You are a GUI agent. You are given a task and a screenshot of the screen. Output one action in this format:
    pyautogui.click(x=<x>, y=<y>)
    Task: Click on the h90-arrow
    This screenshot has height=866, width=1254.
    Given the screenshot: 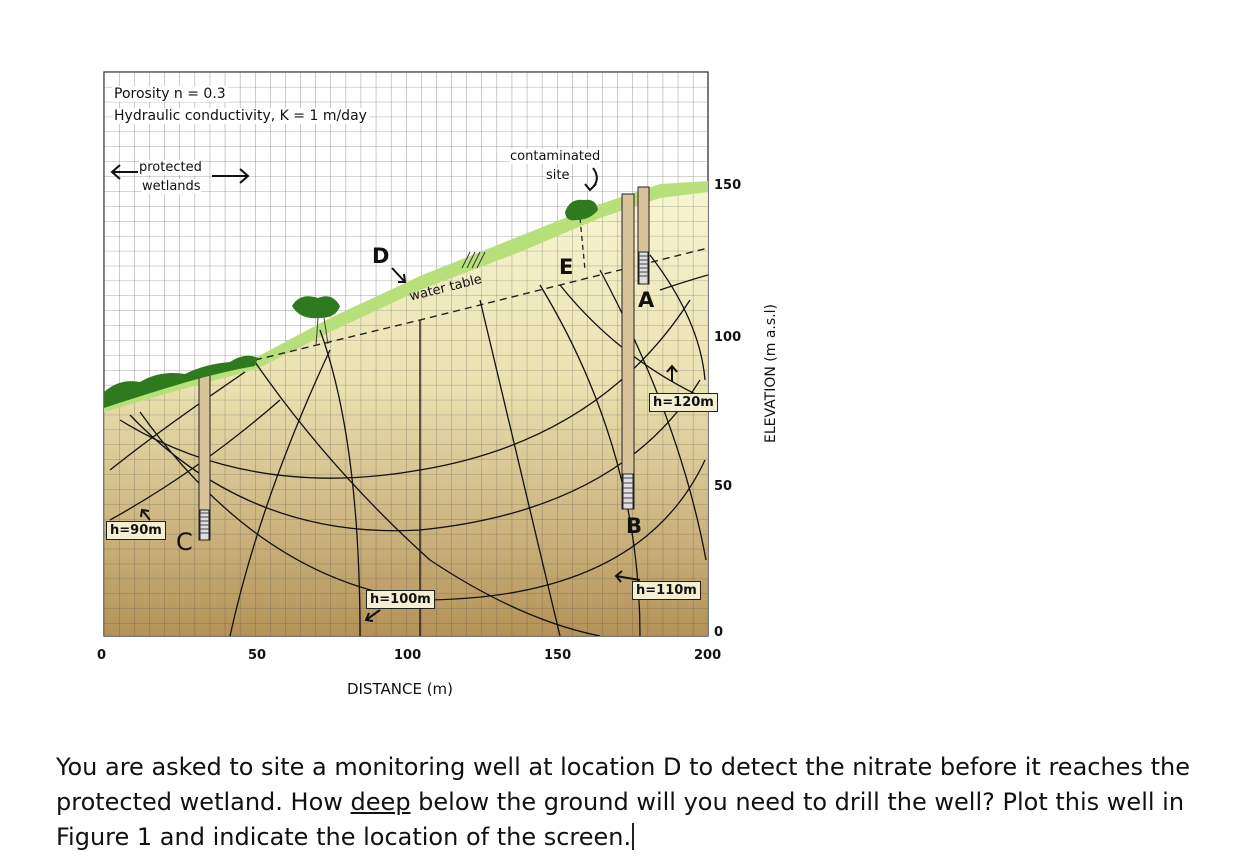 What is the action you would take?
    pyautogui.click(x=145, y=514)
    